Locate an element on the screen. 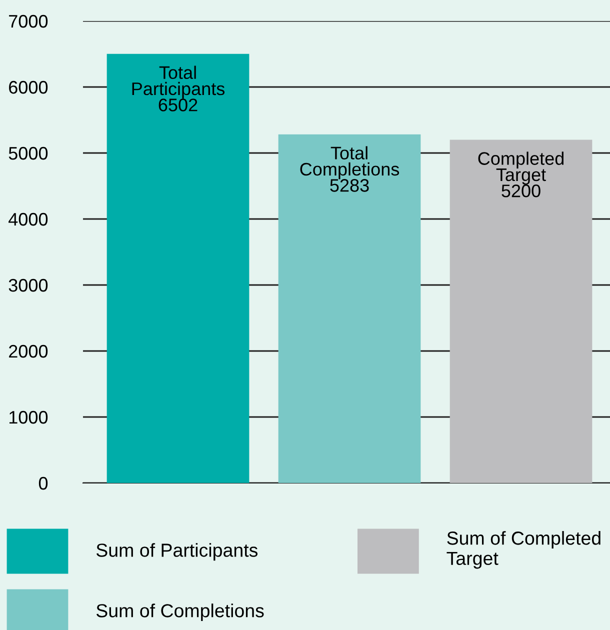 This screenshot has height=630, width=610. legend-label: Sum of Completions is located at coordinates (180, 613).